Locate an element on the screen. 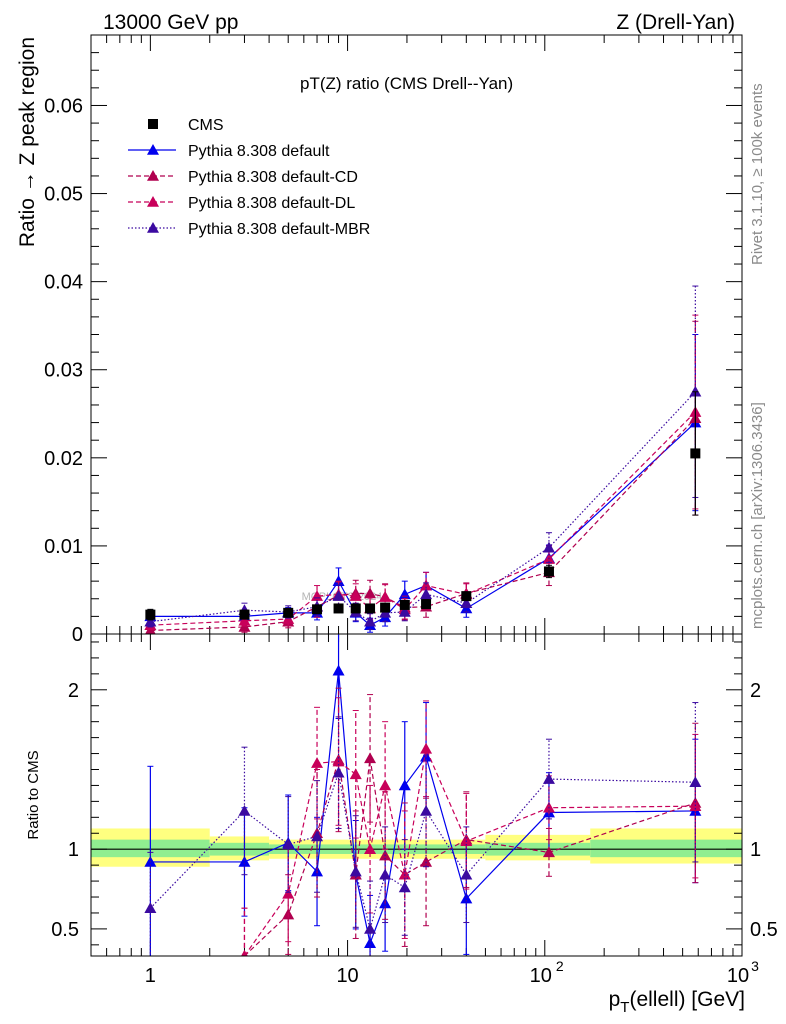 The image size is (786, 1024). legend-item: CMS is located at coordinates (186, 125).